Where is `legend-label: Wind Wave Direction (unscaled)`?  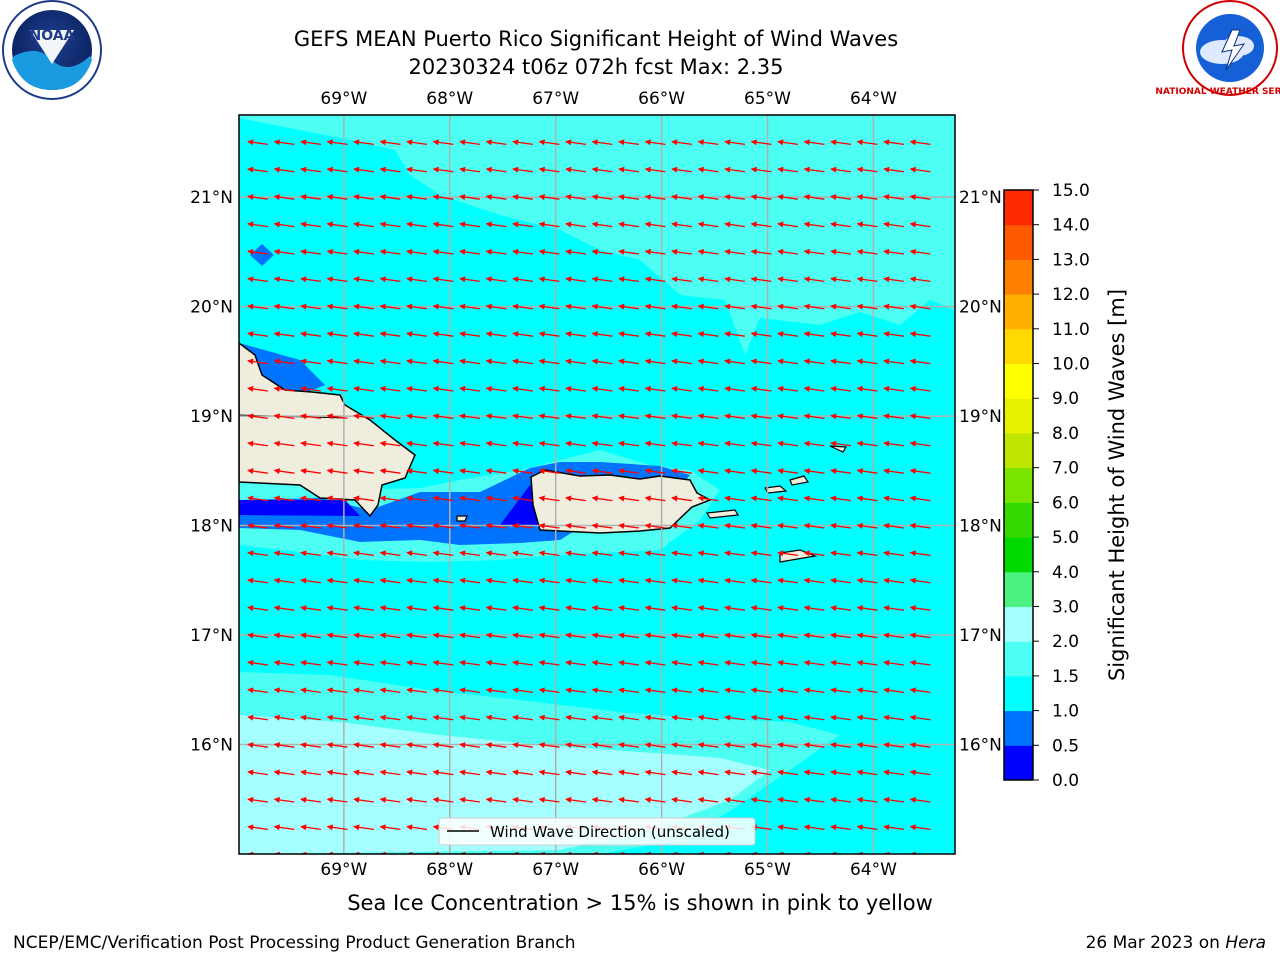 legend-label: Wind Wave Direction (unscaled) is located at coordinates (610, 832).